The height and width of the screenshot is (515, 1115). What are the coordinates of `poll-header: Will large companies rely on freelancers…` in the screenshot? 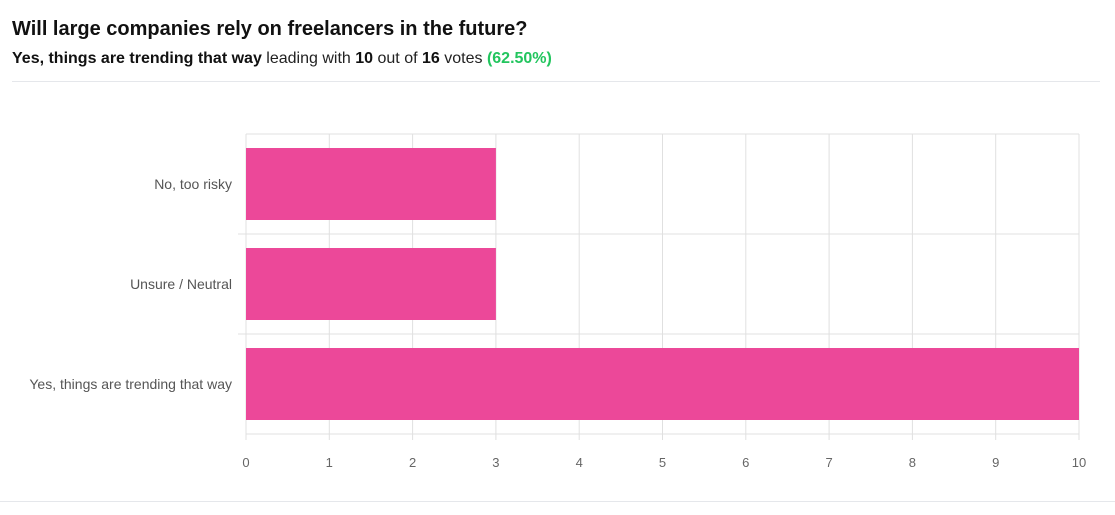 It's located at (557, 43).